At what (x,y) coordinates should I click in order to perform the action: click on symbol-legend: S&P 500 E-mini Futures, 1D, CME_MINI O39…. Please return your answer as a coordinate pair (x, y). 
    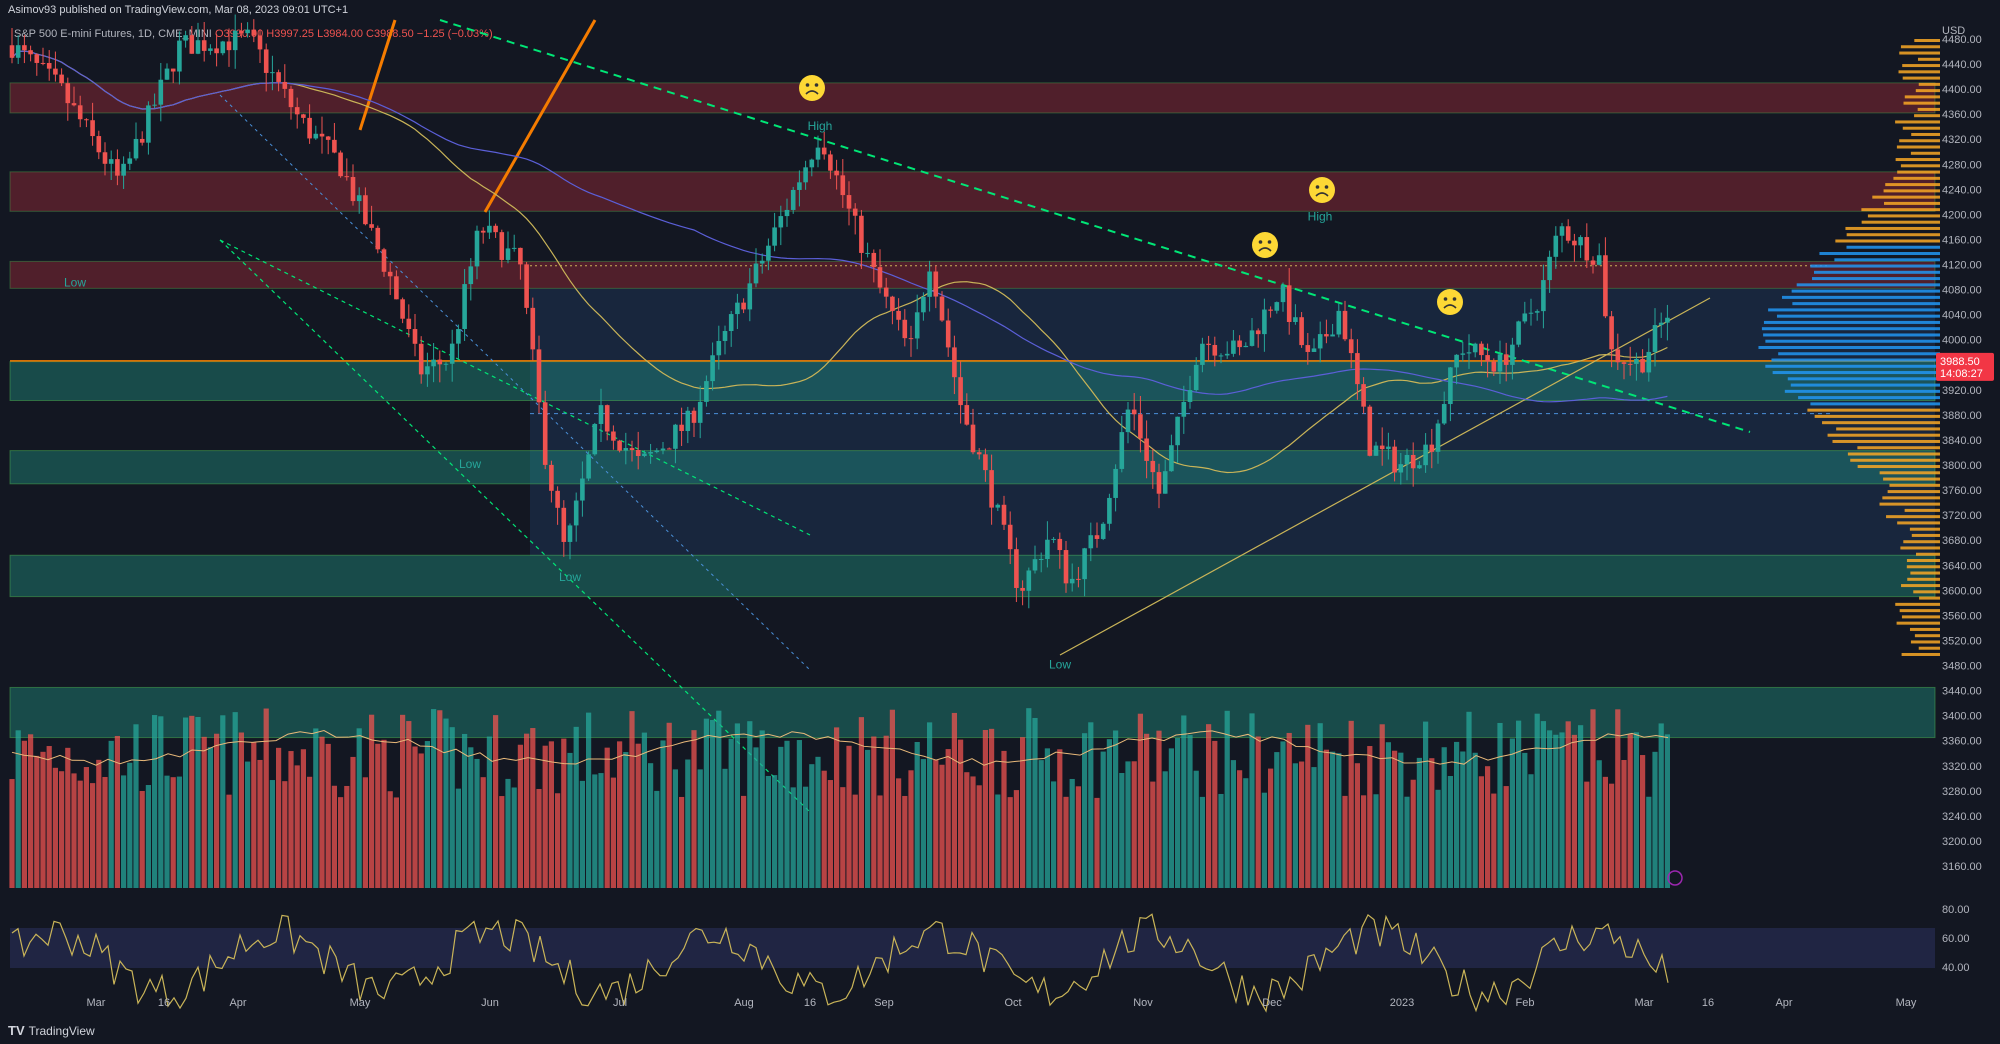
    Looking at the image, I should click on (253, 34).